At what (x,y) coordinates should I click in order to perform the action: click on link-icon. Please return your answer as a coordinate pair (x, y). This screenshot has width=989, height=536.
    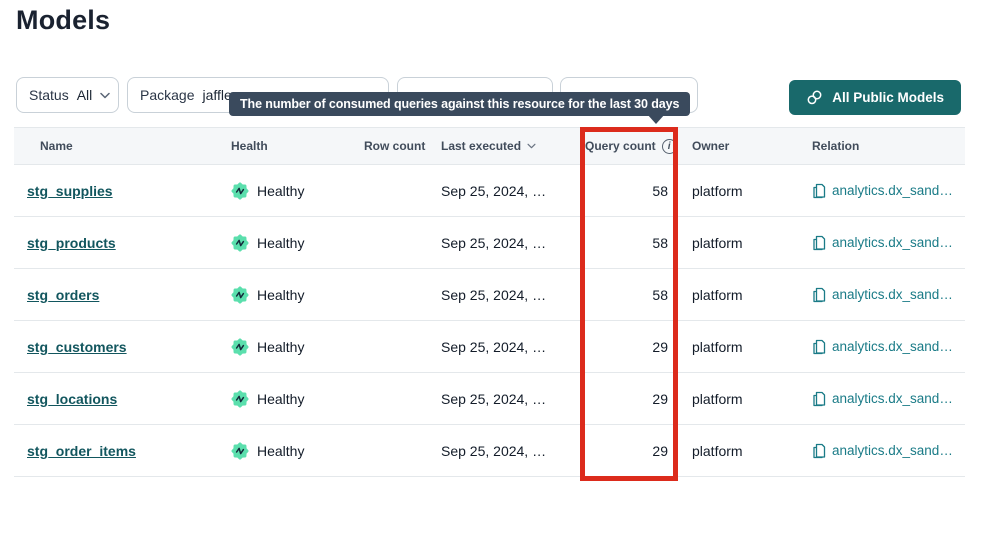
    Looking at the image, I should click on (814, 97).